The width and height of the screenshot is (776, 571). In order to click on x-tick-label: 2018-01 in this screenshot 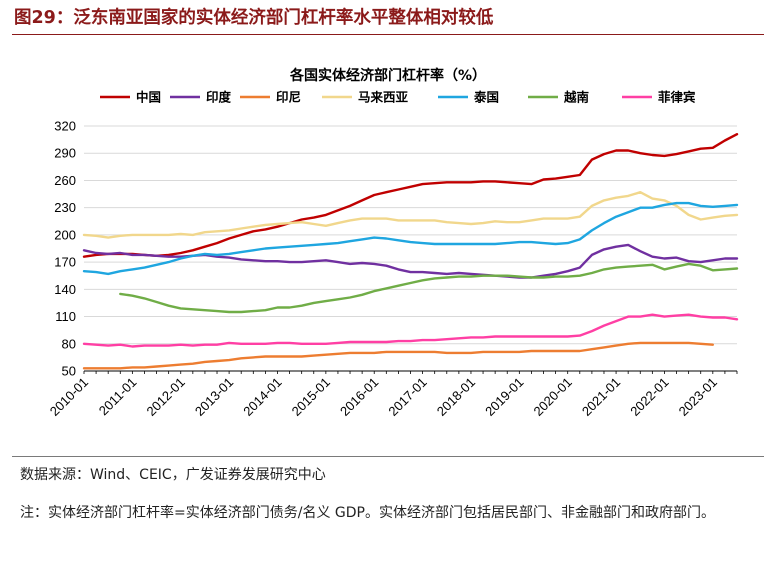, I will do `click(456, 397)`.